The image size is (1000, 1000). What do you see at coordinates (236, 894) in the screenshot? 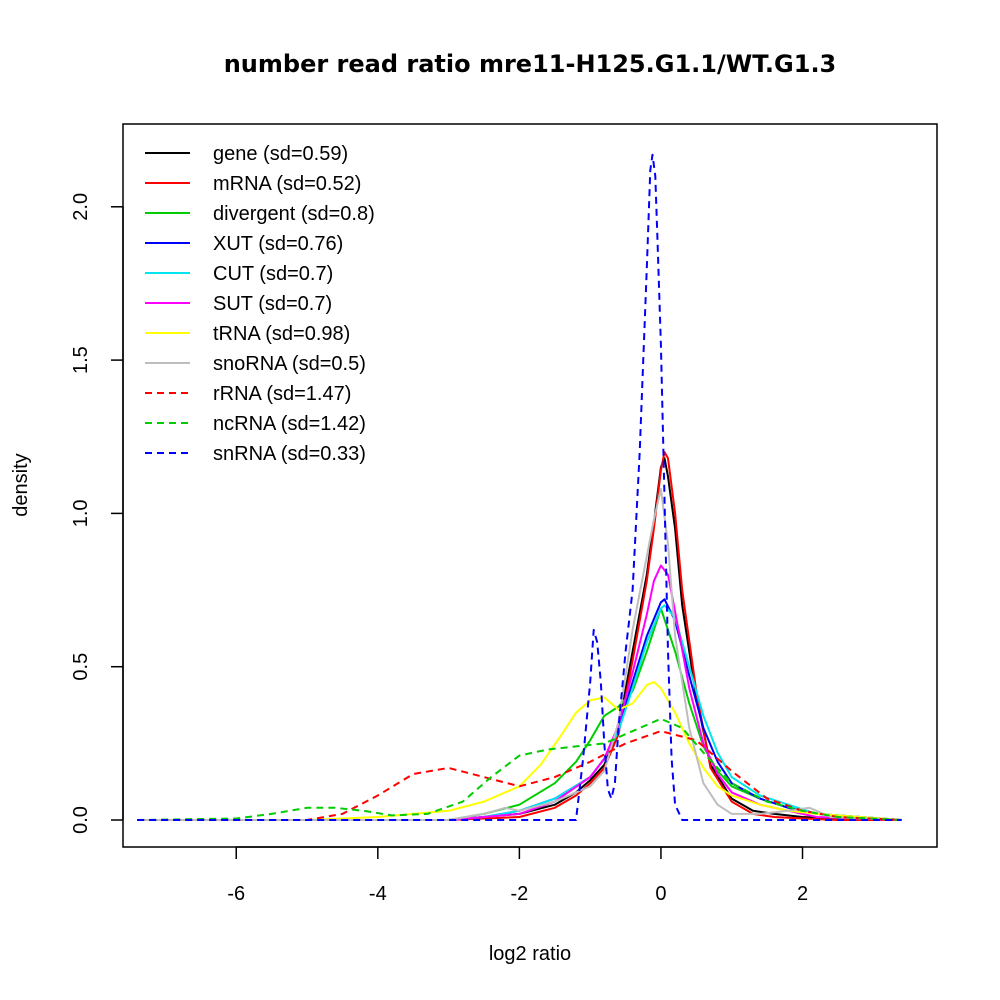
I see `x-tick-label: -6` at bounding box center [236, 894].